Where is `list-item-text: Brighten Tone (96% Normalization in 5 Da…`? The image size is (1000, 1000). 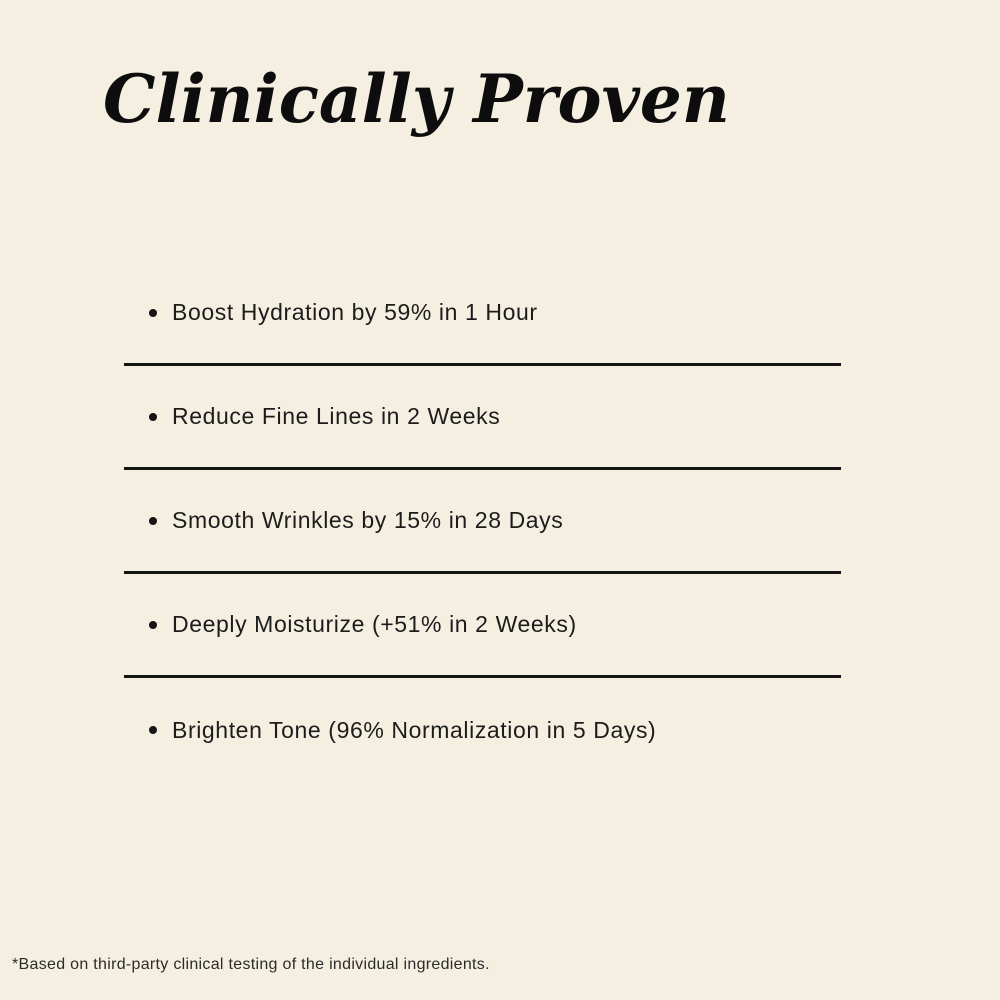 list-item-text: Brighten Tone (96% Normalization in 5 Da… is located at coordinates (414, 729).